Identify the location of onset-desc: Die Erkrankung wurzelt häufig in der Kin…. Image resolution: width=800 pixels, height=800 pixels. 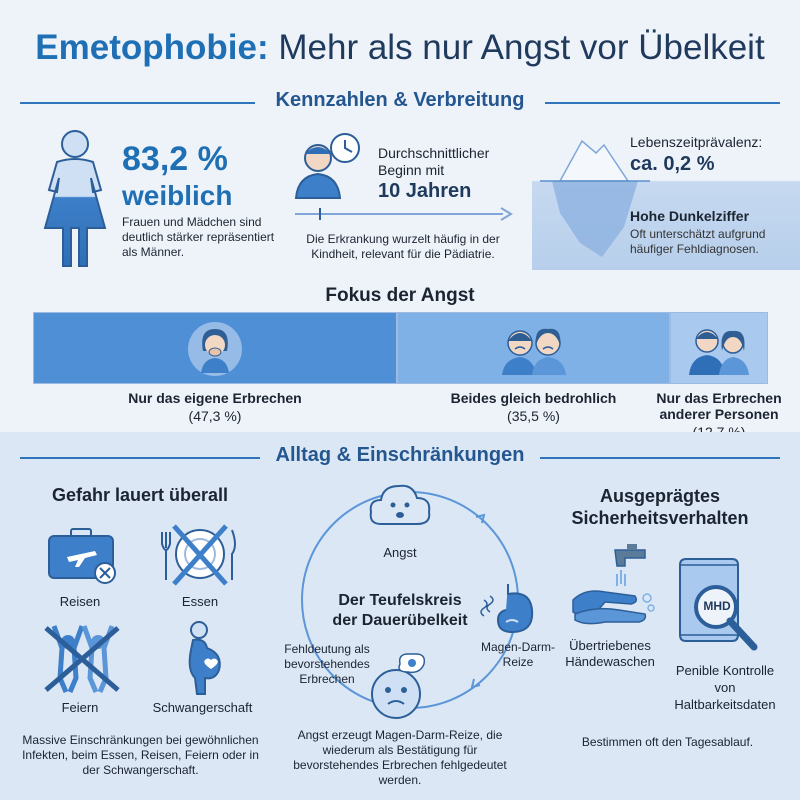
(403, 246).